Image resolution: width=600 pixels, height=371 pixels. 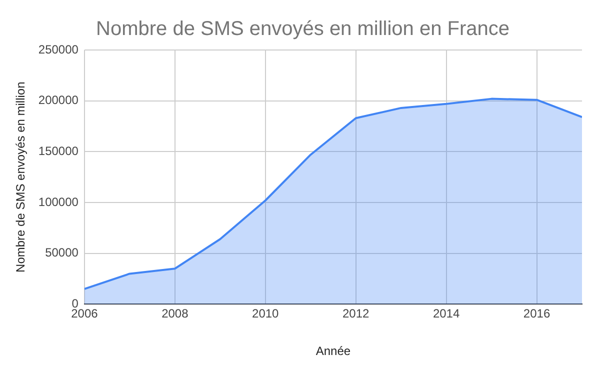 I want to click on y-tick-label: 250000, so click(x=58, y=49).